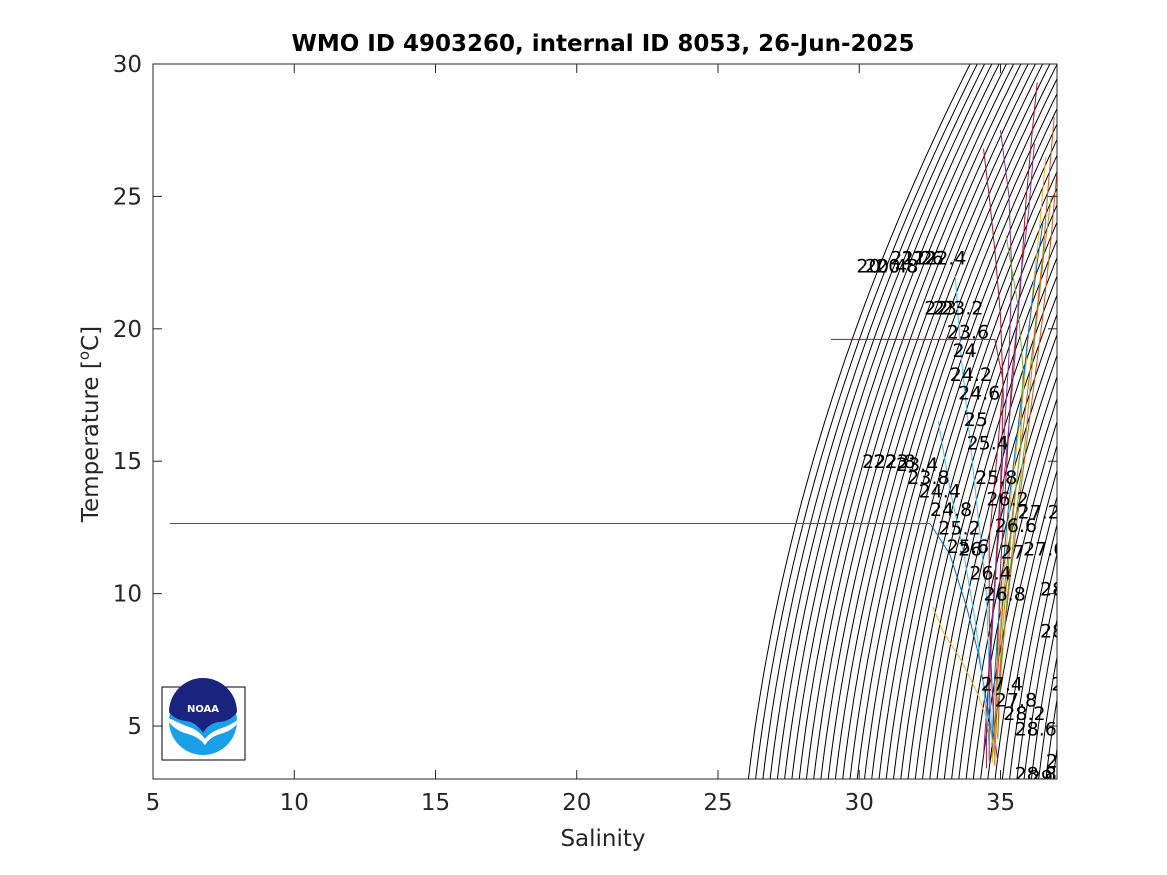 The height and width of the screenshot is (875, 1167). I want to click on contour-label: 24.2, so click(971, 375).